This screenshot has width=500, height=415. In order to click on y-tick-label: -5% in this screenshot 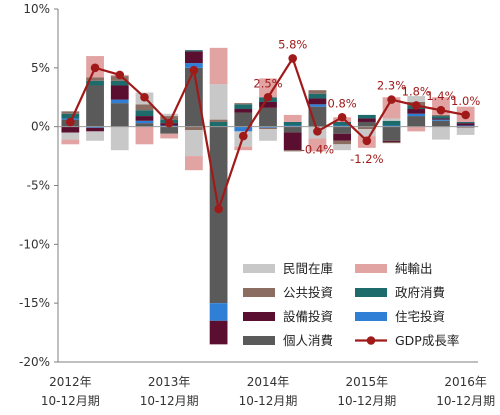, I will do `click(38, 186)`.